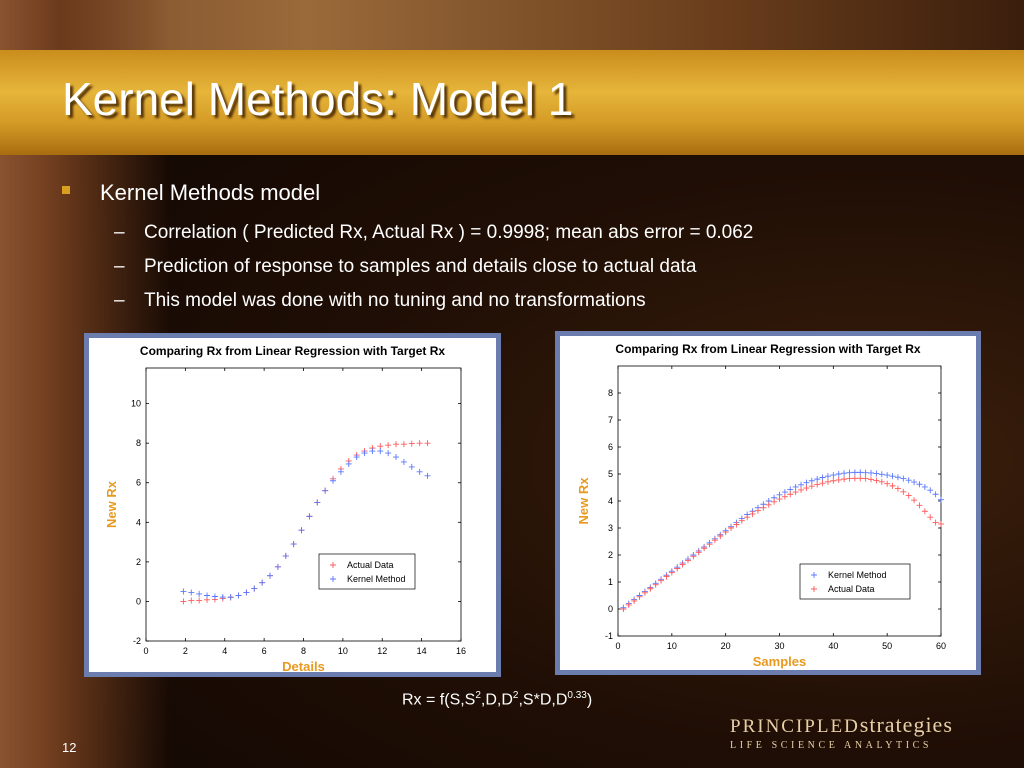  I want to click on y-tick-label: 10, so click(136, 404).